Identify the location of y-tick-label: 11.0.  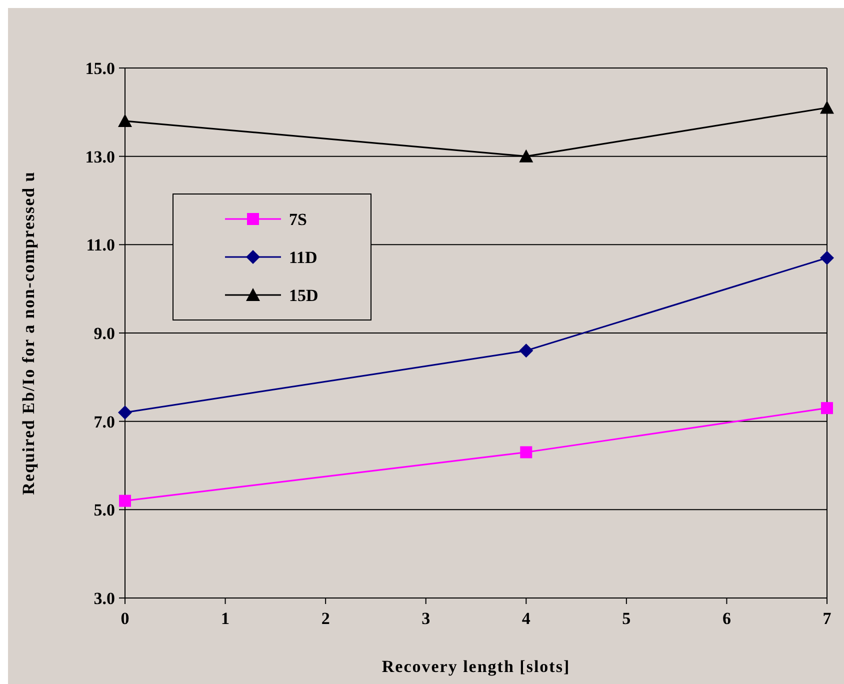
(100, 245).